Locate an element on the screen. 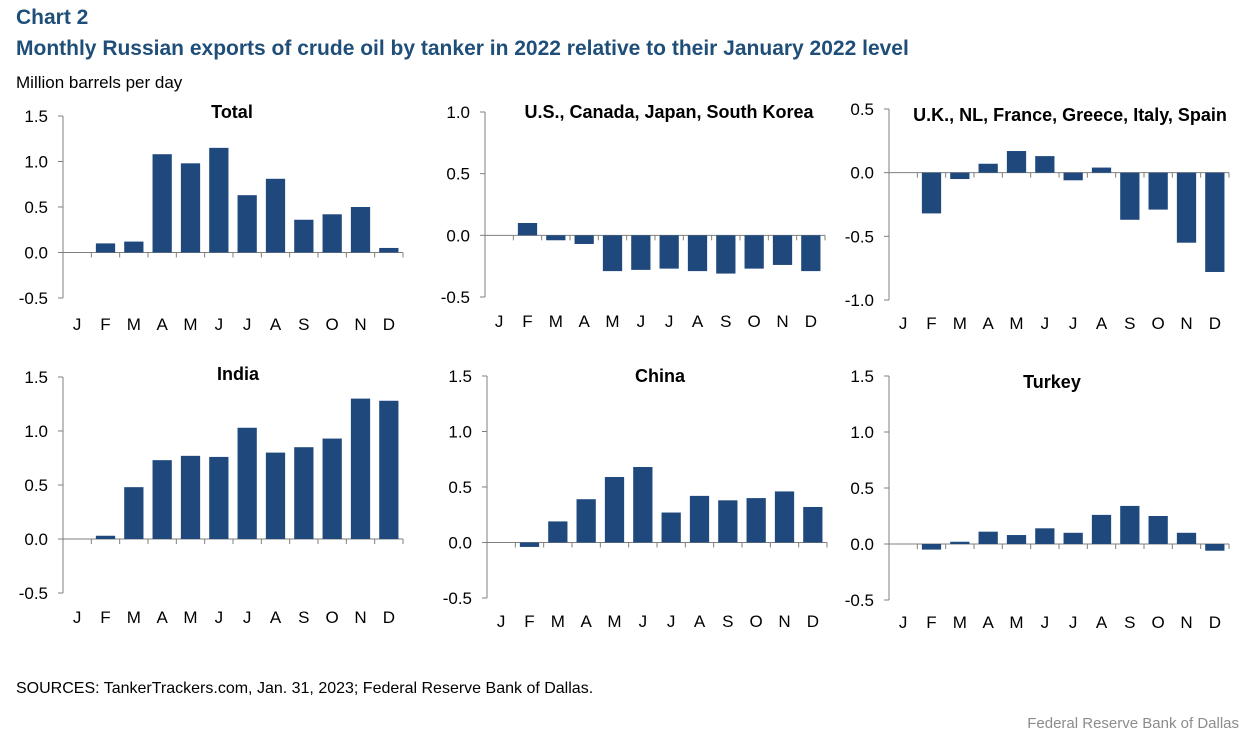 This screenshot has width=1247, height=737. y-tick-label: 1.5 is located at coordinates (36, 377).